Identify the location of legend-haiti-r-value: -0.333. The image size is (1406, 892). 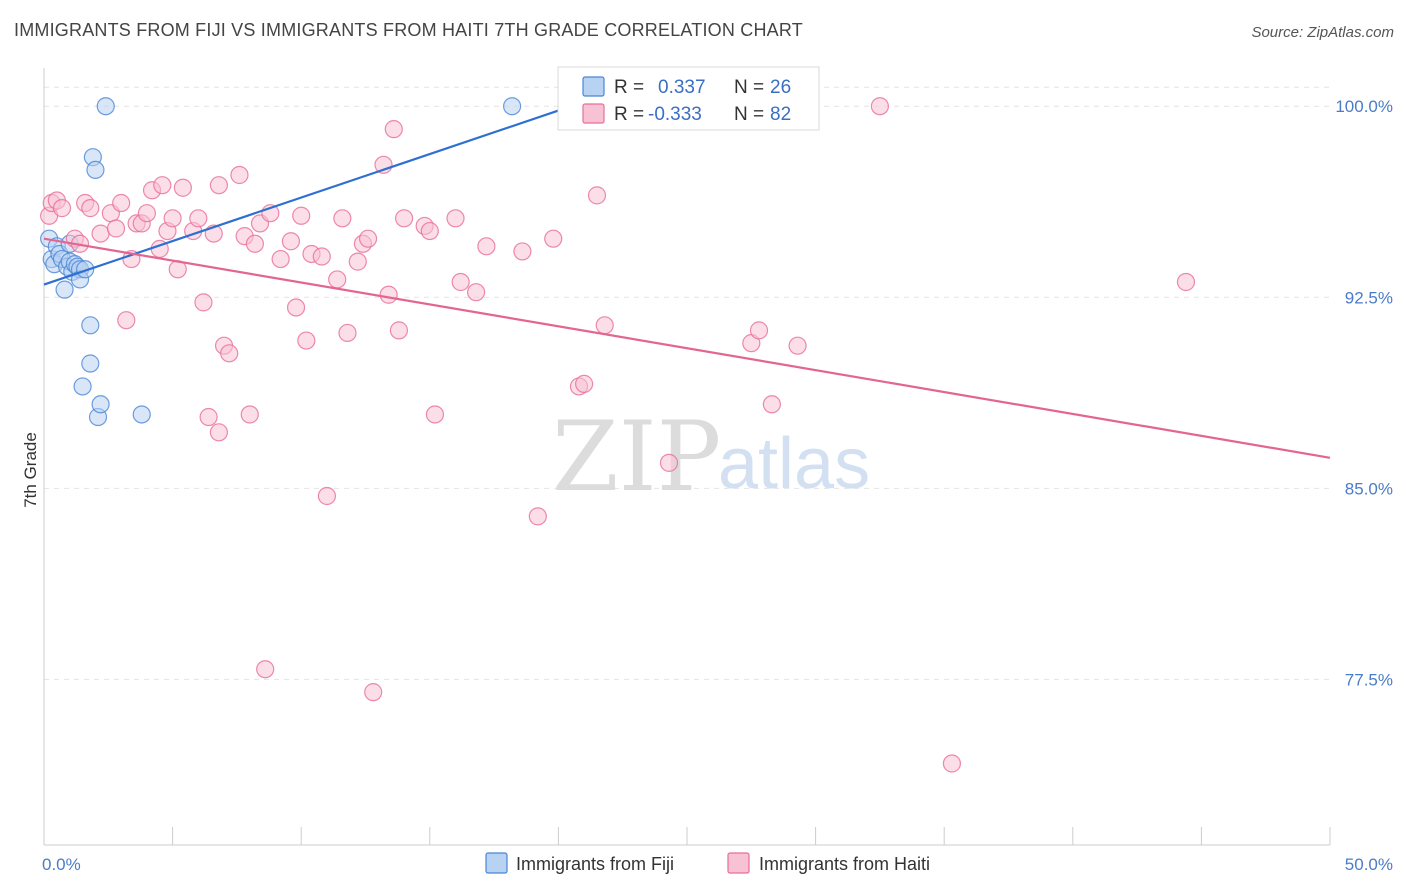
(675, 114).